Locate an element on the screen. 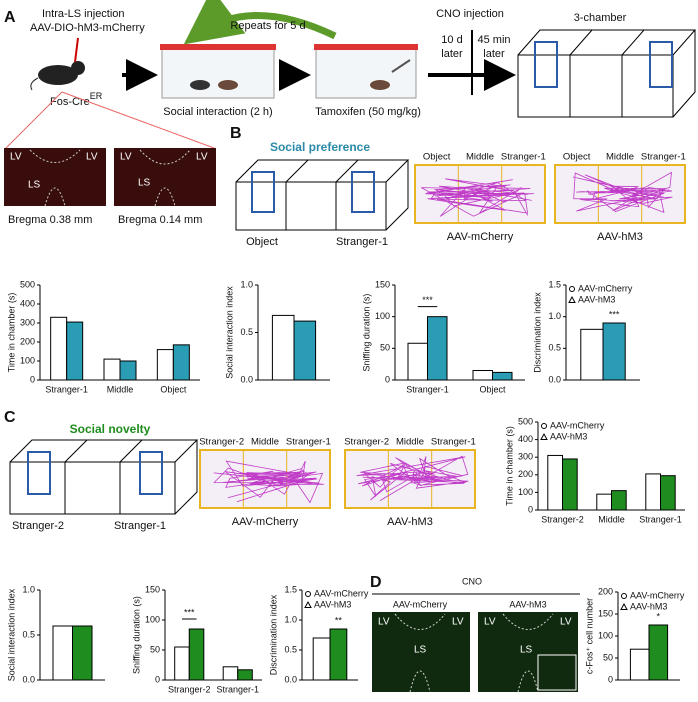 The image size is (698, 702). chamber-label: Object is located at coordinates (262, 242).